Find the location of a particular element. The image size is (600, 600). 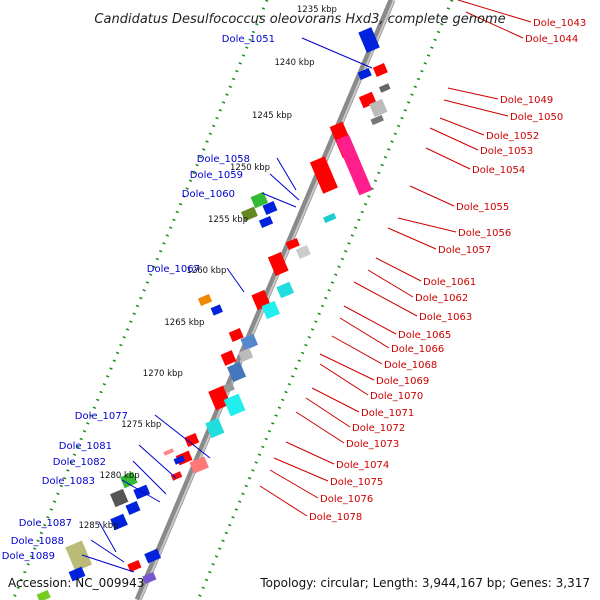

gene-label-right: Dole_1072 is located at coordinates (378, 428).